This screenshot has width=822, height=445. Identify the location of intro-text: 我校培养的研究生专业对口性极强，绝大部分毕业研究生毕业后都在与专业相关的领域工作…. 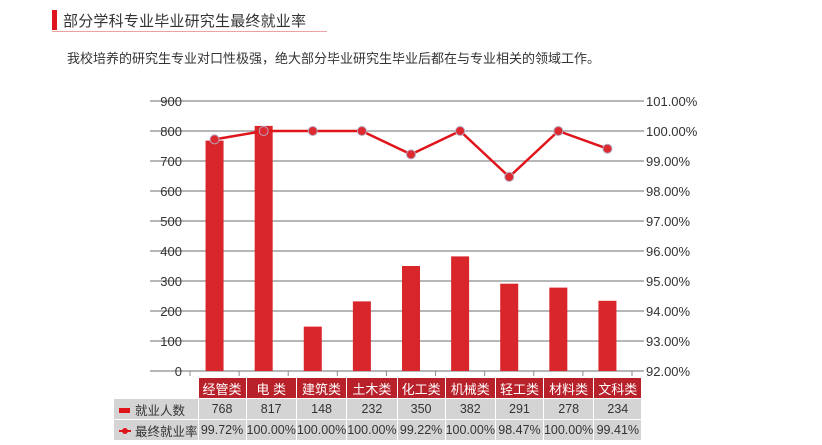
(334, 59).